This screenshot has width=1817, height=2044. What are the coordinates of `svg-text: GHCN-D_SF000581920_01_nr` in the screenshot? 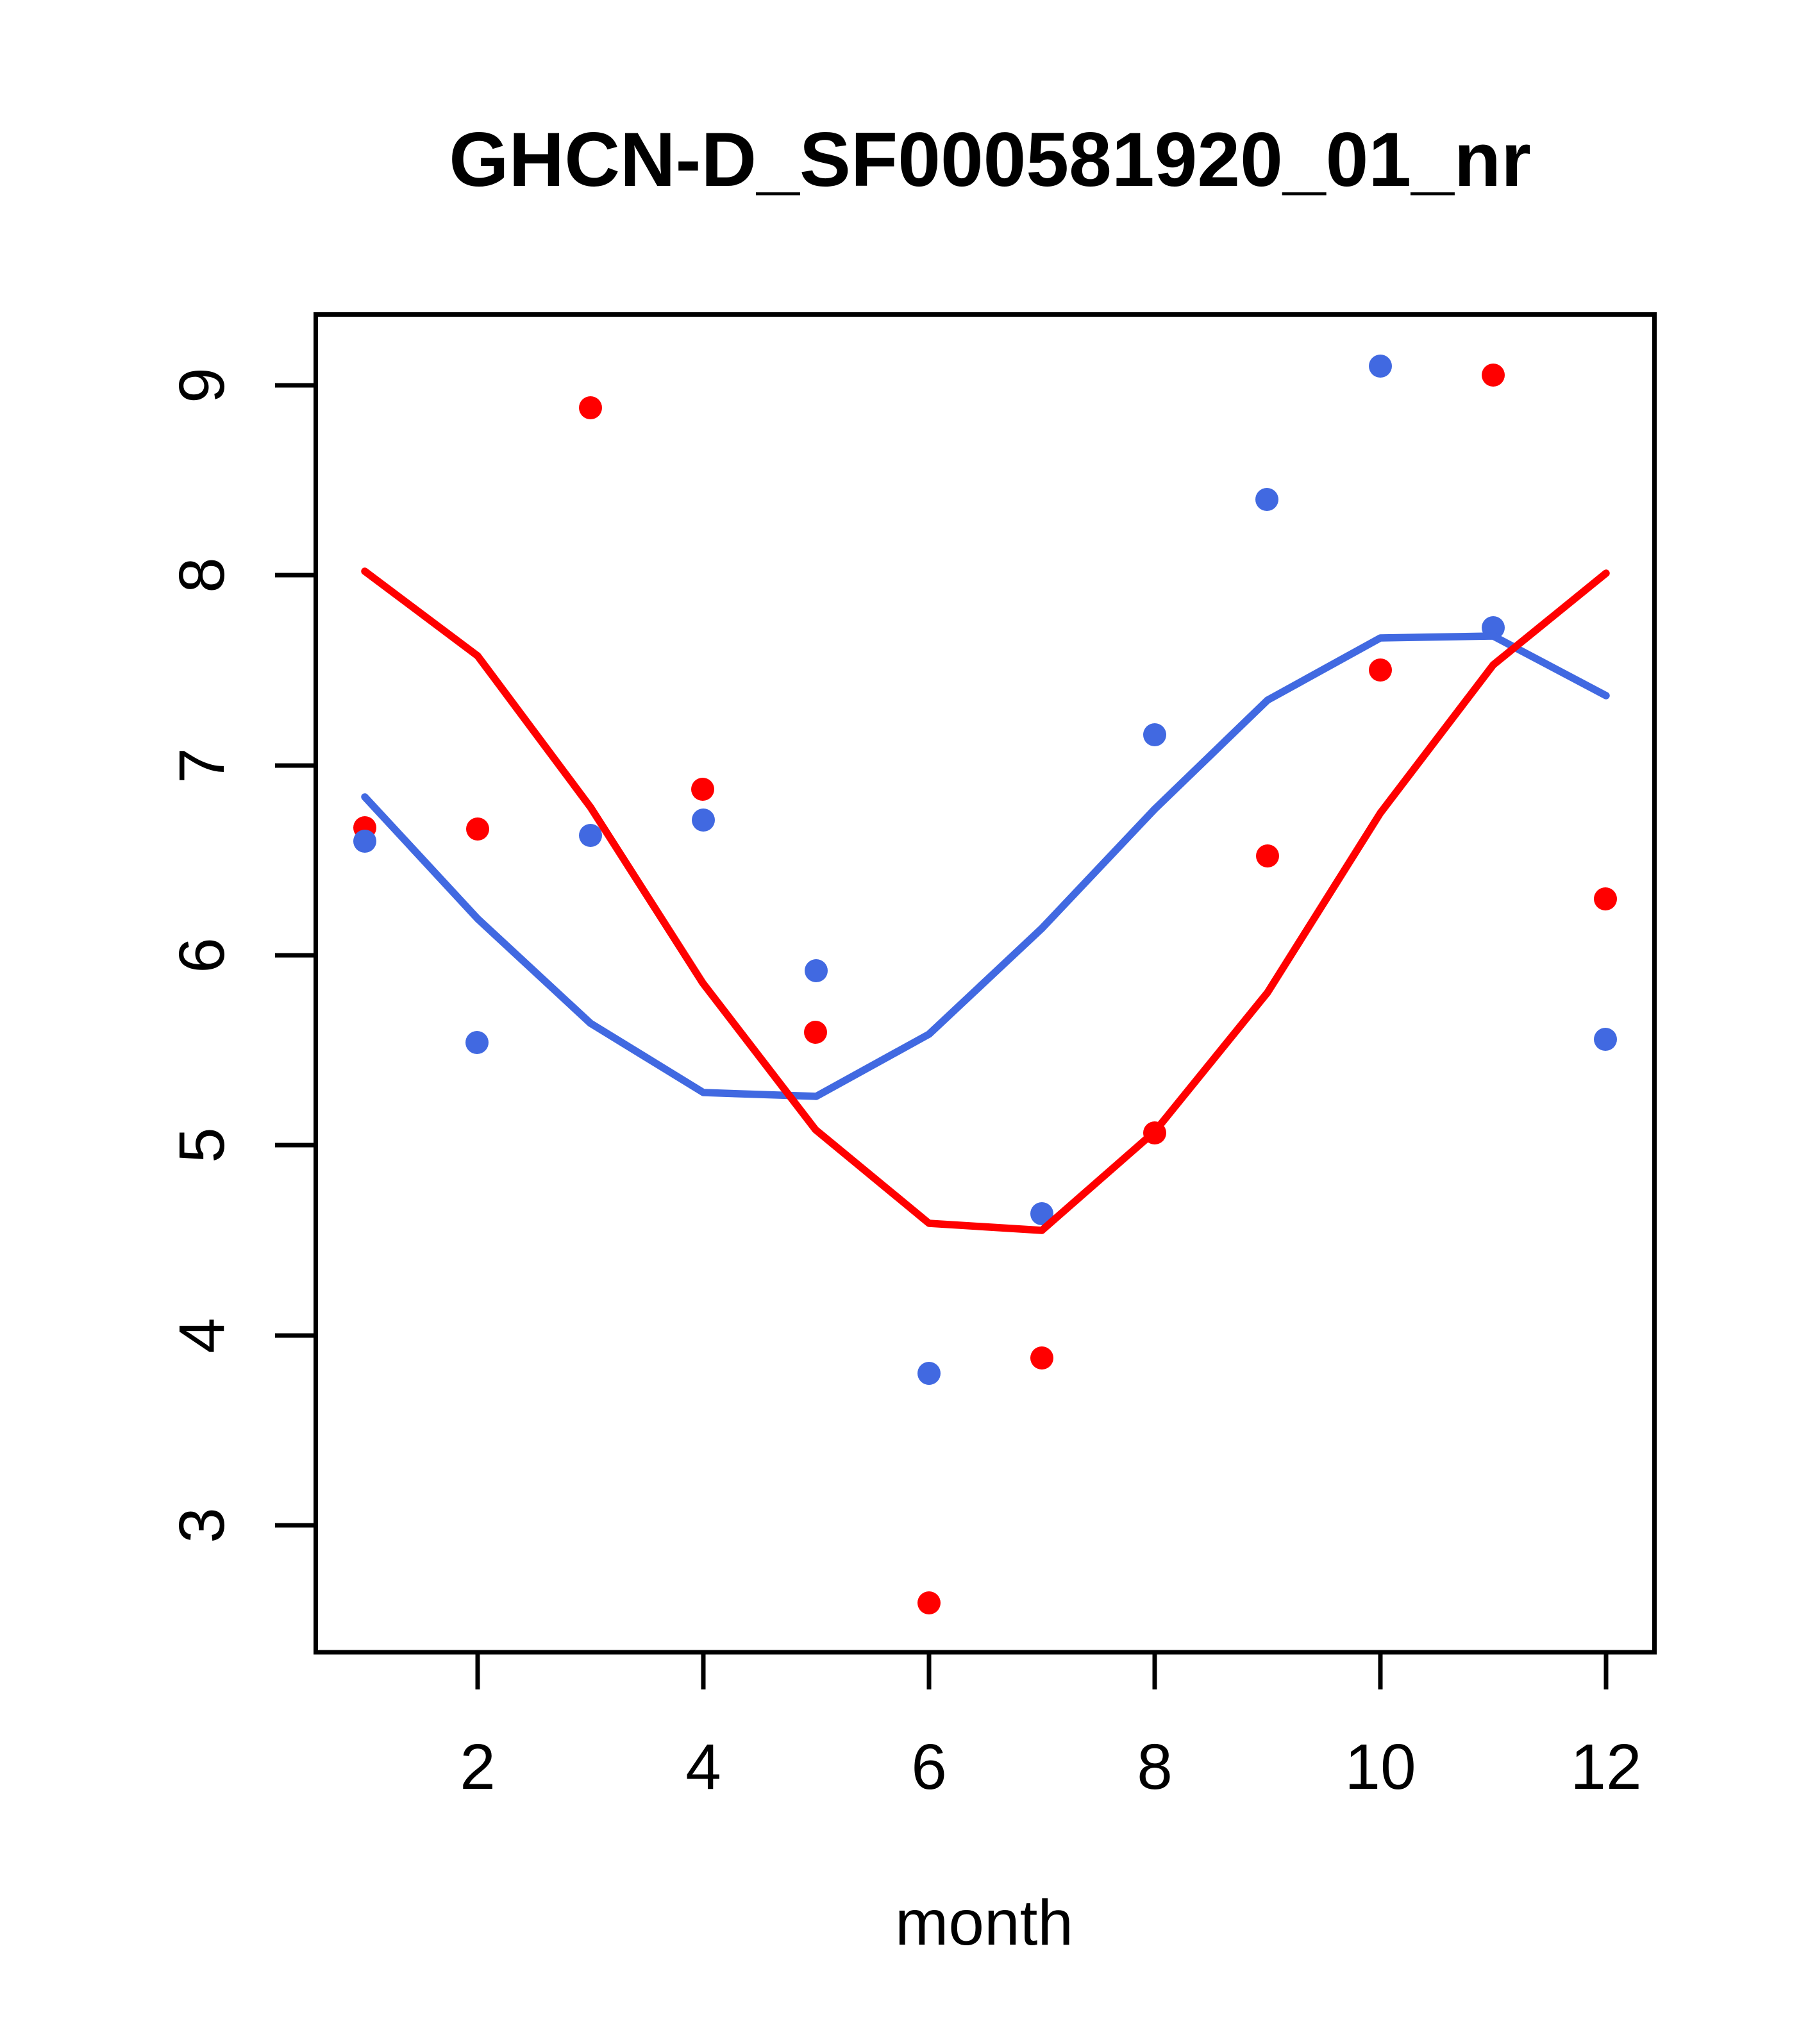 It's located at (990, 160).